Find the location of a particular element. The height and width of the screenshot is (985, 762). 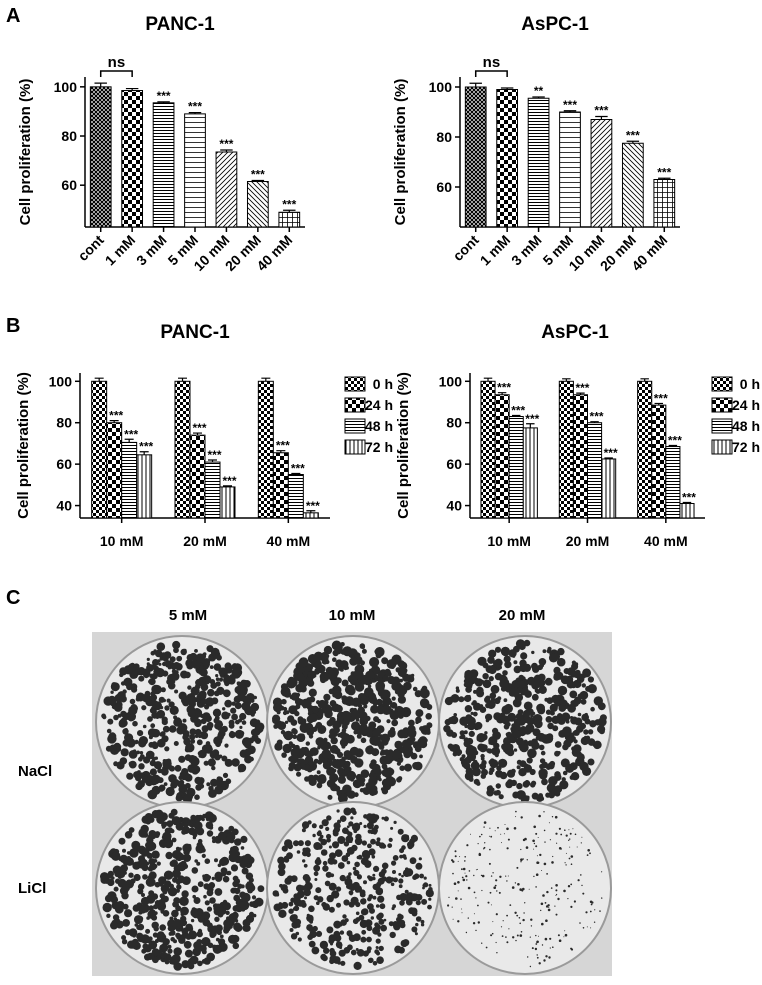

x-tick-label: 3 mM is located at coordinates (526, 250).